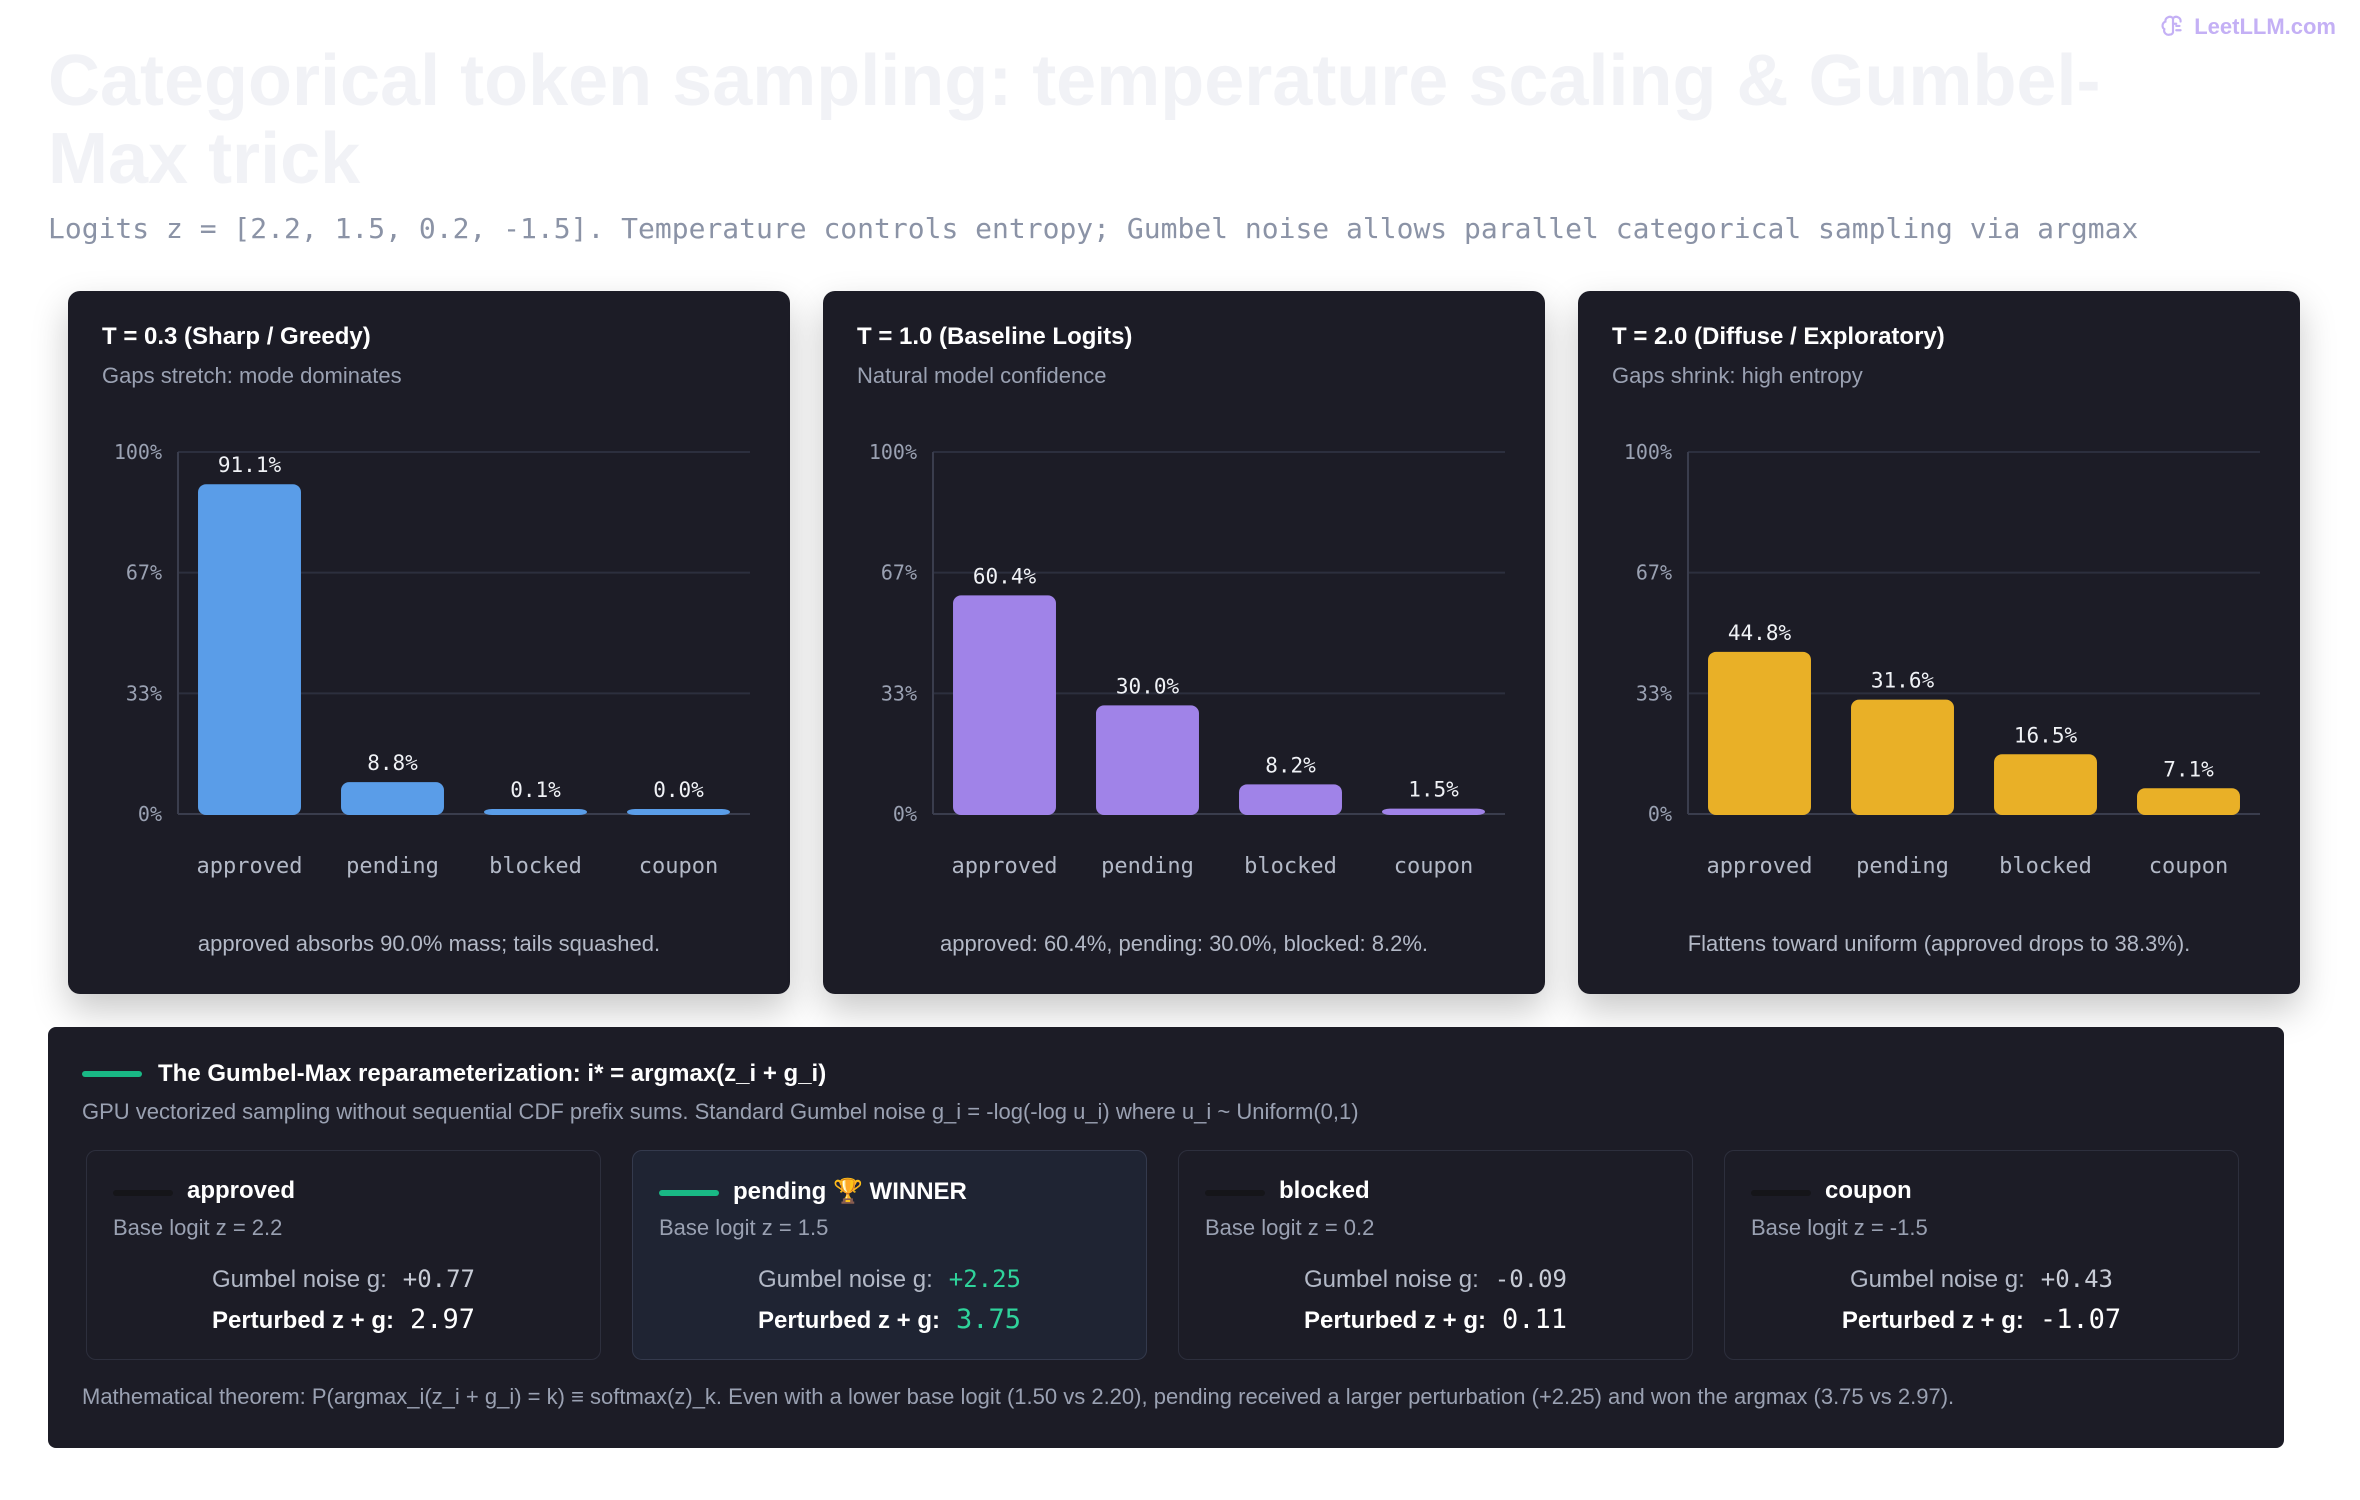 This screenshot has width=2360, height=1500. I want to click on noise-value: +2.25, so click(984, 1279).